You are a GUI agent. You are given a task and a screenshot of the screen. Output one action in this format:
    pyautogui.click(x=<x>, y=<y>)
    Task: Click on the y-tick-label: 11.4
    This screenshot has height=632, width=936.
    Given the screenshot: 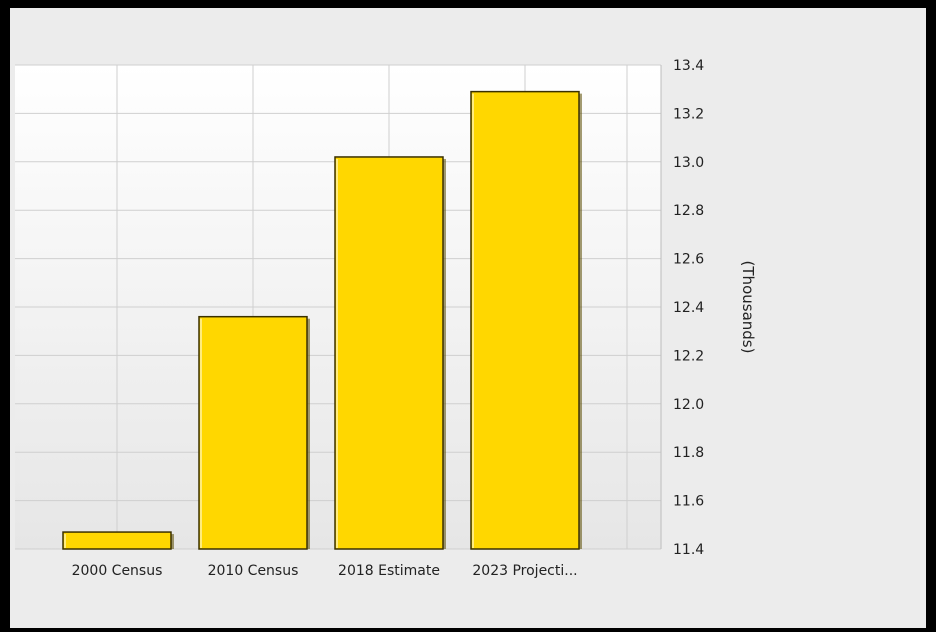 What is the action you would take?
    pyautogui.click(x=688, y=550)
    